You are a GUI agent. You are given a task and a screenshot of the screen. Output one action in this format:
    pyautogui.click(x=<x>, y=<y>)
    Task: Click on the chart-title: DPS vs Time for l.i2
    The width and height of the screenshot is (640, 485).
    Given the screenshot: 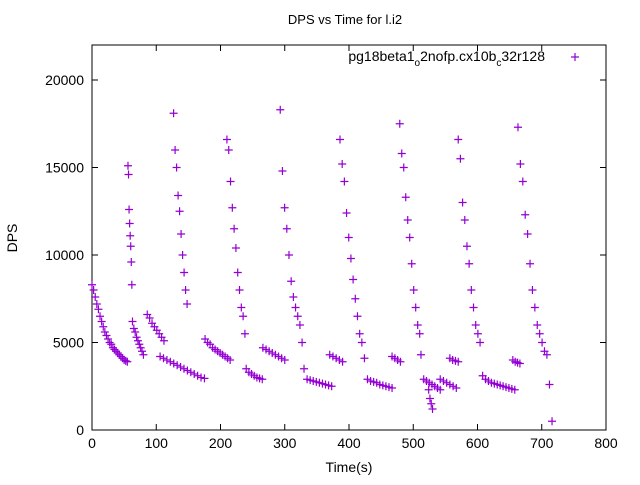 What is the action you would take?
    pyautogui.click(x=345, y=19)
    